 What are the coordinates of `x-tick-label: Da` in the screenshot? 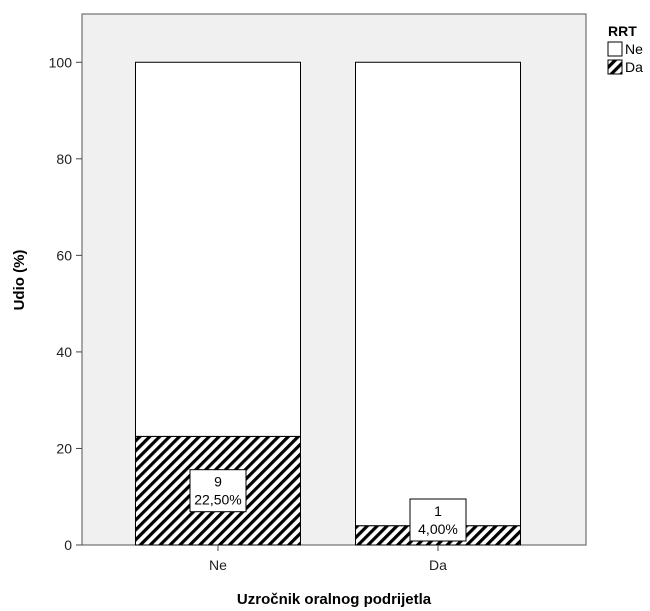 It's located at (438, 565).